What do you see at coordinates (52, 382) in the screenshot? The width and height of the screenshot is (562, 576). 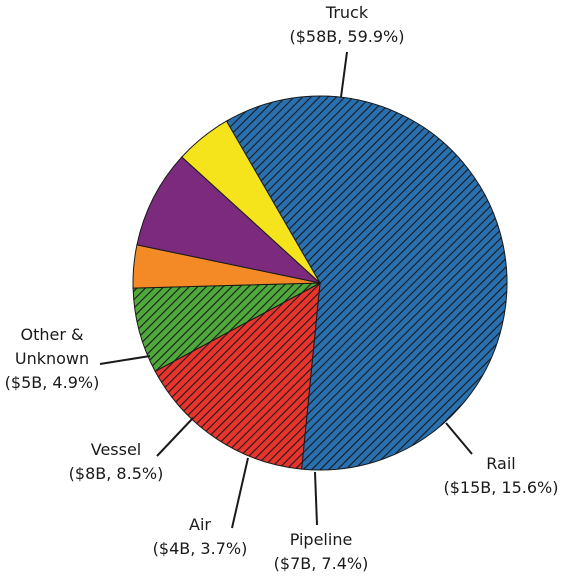 I see `slice-label-value: ($5B, 4.9%)` at bounding box center [52, 382].